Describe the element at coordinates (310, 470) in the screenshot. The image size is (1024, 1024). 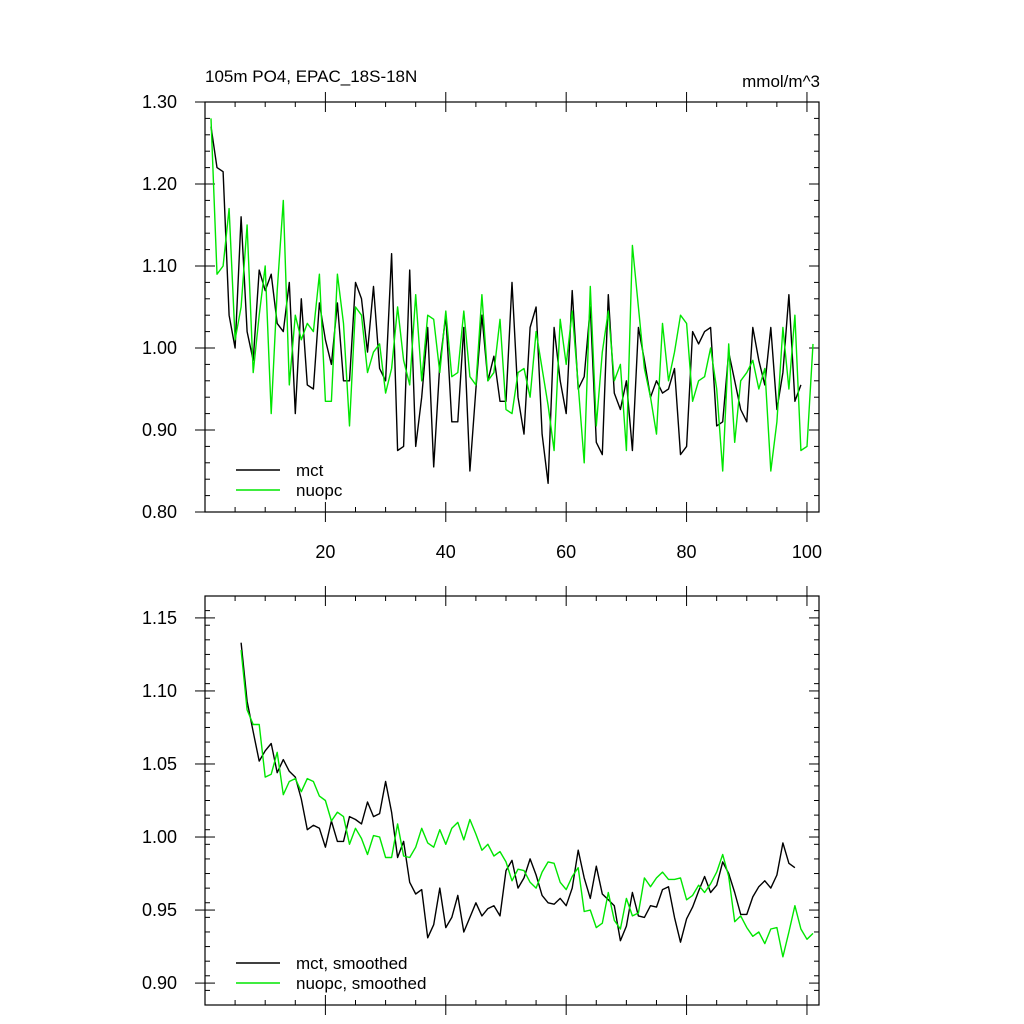
I see `top-legend-label: mct` at that location.